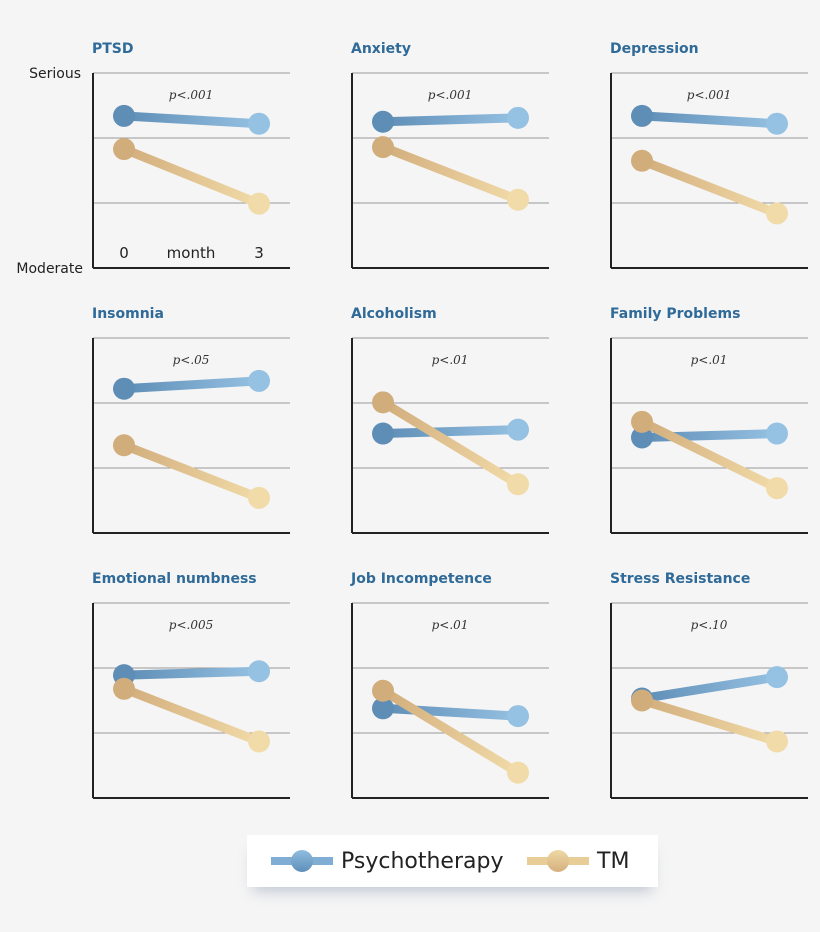 This screenshot has width=820, height=932. Describe the element at coordinates (381, 49) in the screenshot. I see `panel-title: Anxiety` at that location.